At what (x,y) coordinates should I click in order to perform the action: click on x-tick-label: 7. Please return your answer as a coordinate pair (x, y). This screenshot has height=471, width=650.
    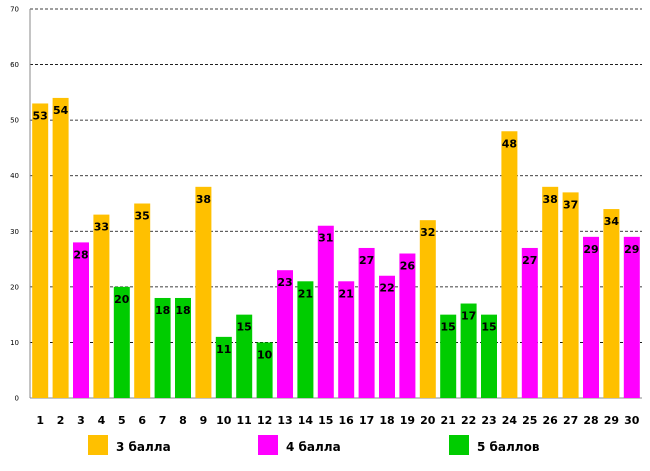
    Looking at the image, I should click on (163, 420).